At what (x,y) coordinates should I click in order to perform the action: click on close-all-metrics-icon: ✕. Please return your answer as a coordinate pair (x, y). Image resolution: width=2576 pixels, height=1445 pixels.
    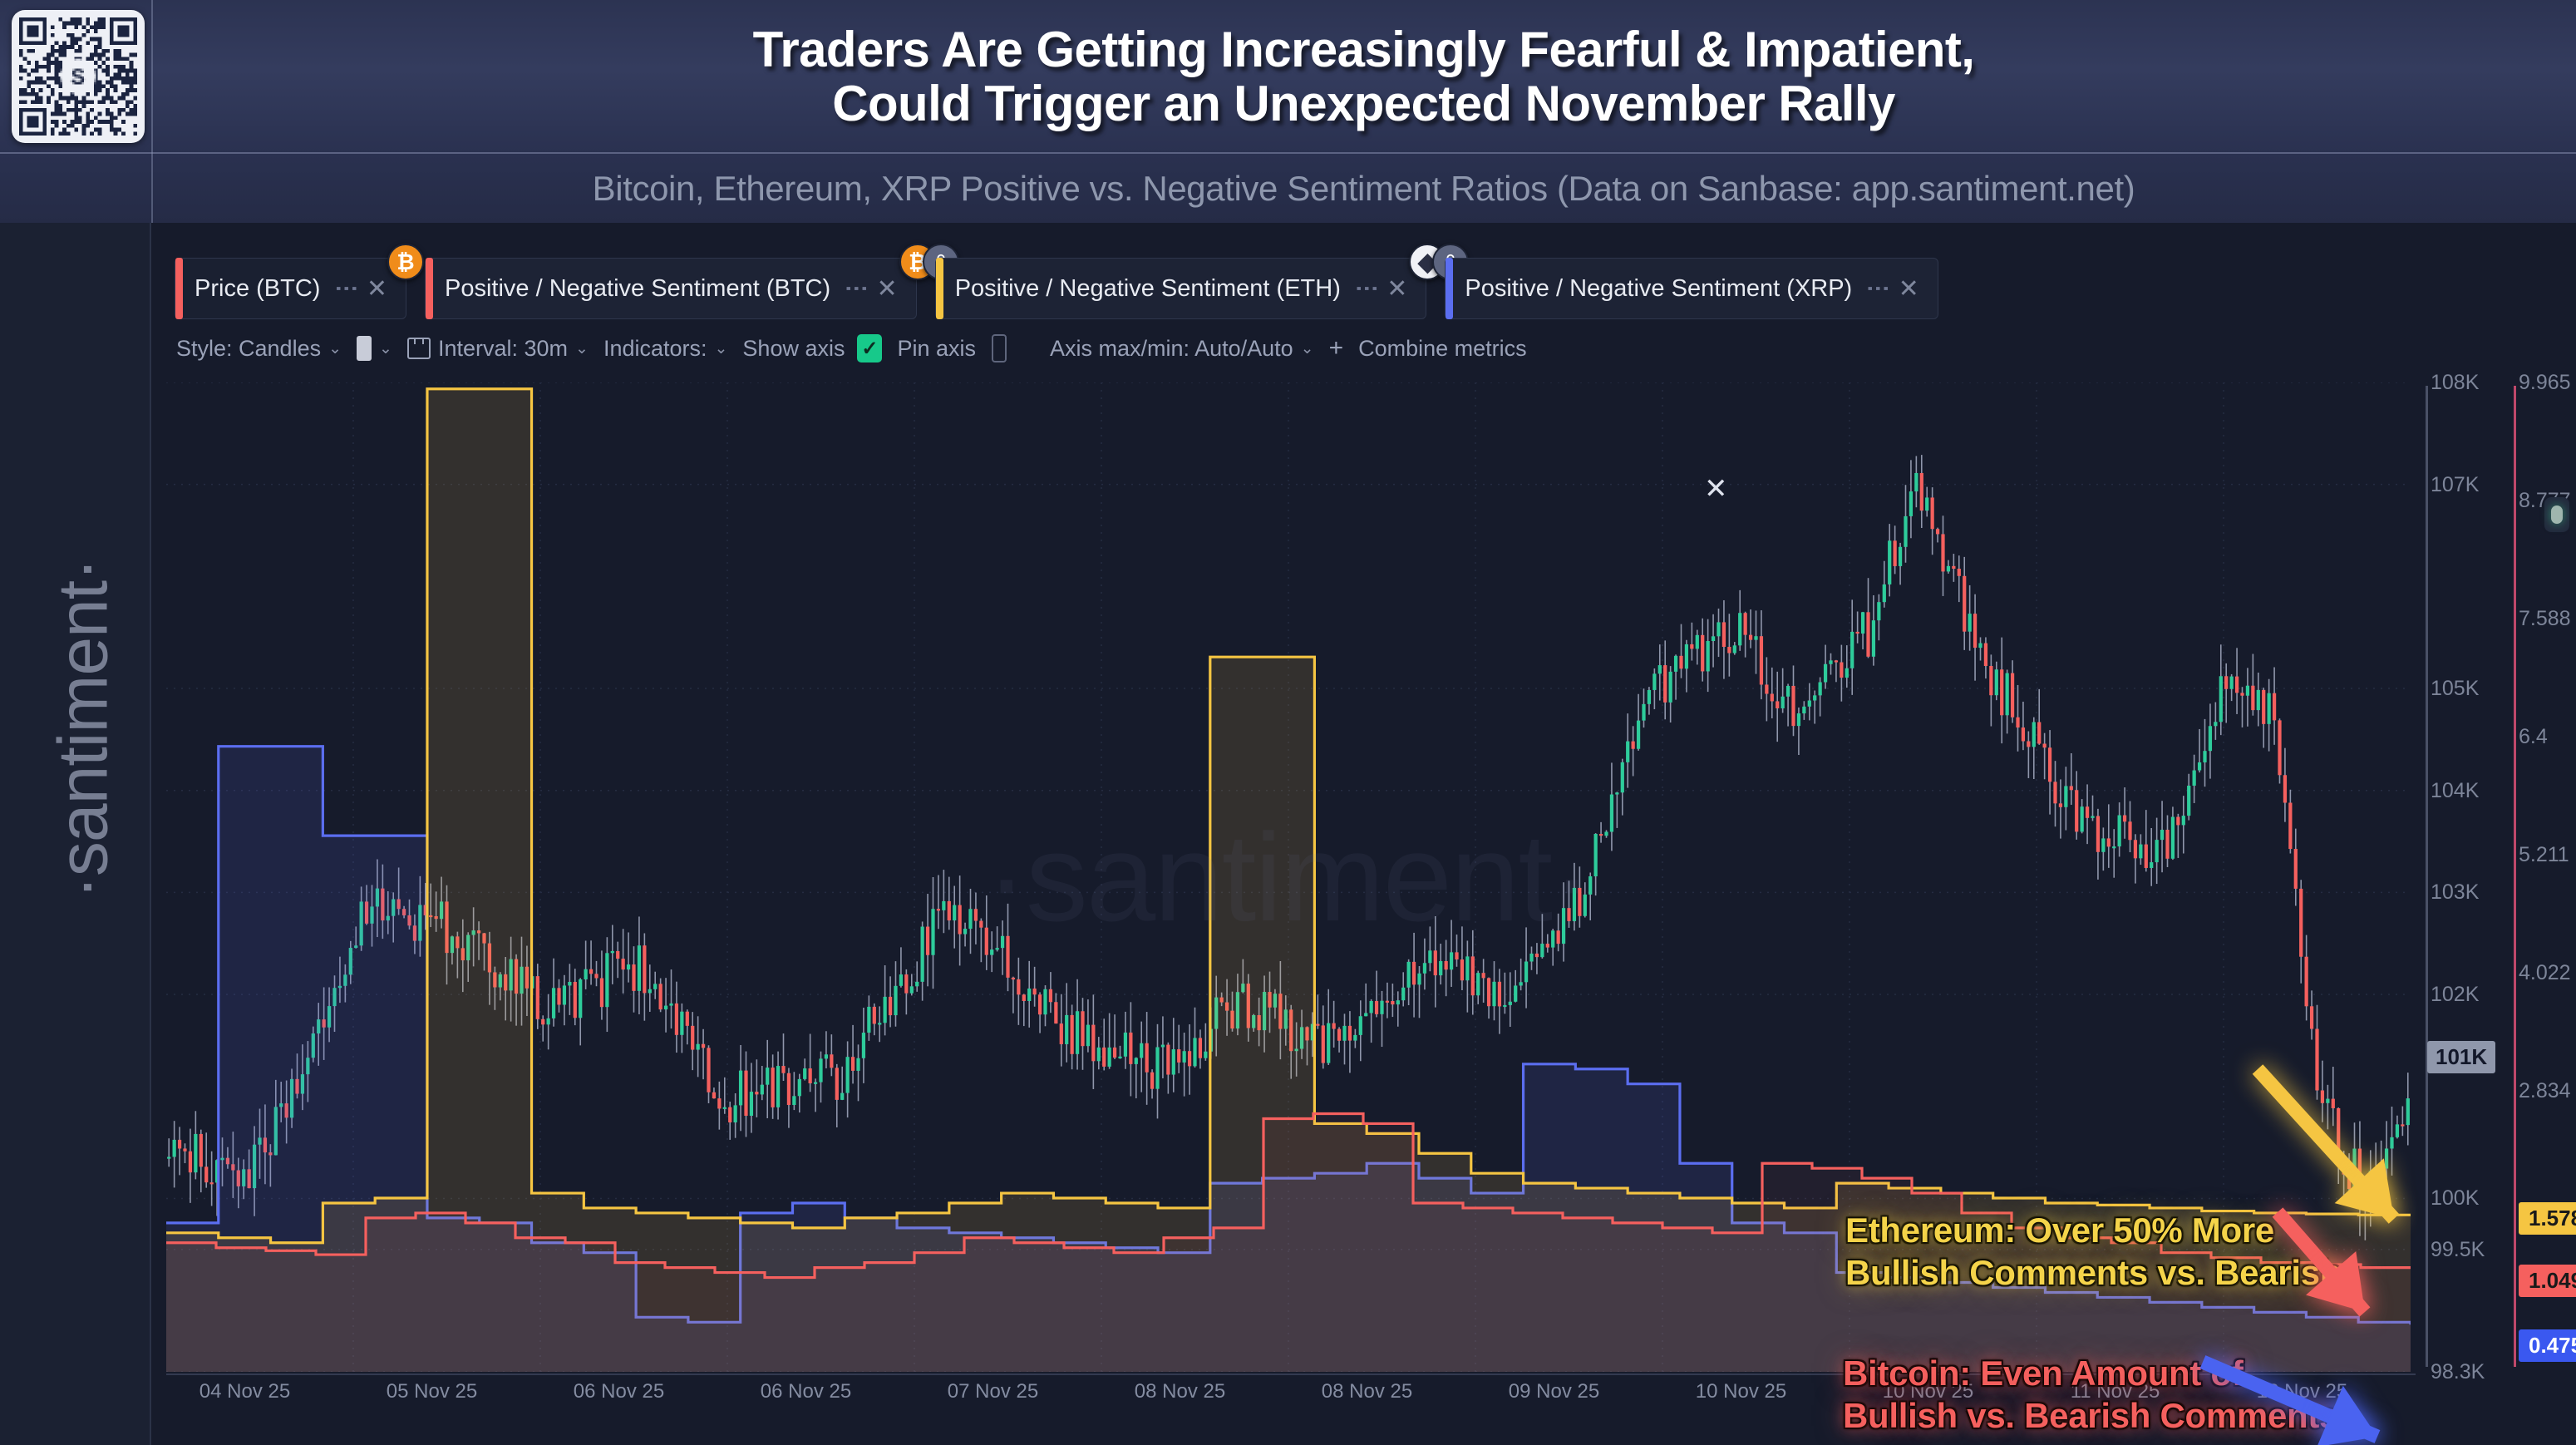
    Looking at the image, I should click on (1716, 489).